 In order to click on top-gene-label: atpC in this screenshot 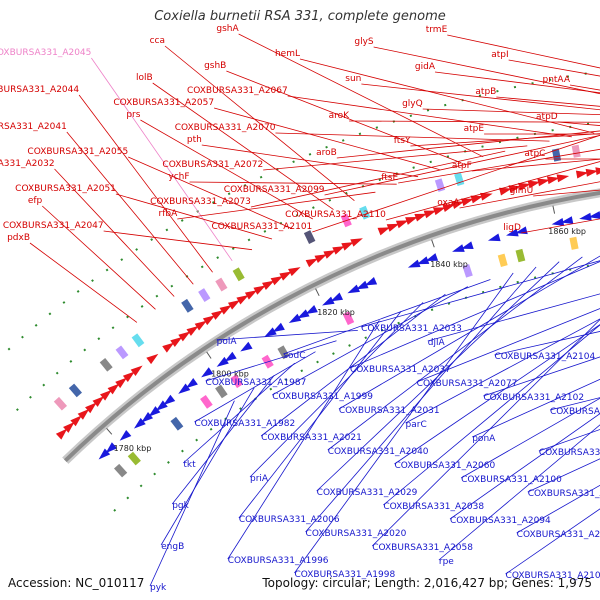, I will do `click(534, 154)`.